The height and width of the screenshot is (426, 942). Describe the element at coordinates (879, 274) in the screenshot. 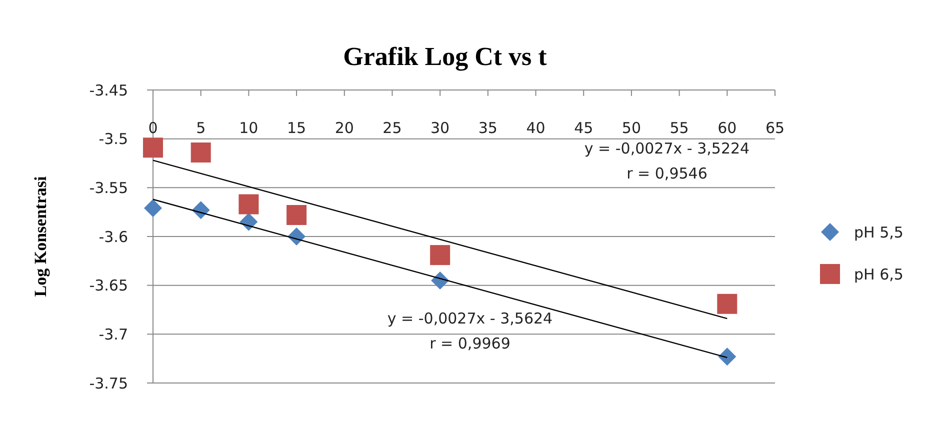

I see `legend-label: pH 6,5` at that location.